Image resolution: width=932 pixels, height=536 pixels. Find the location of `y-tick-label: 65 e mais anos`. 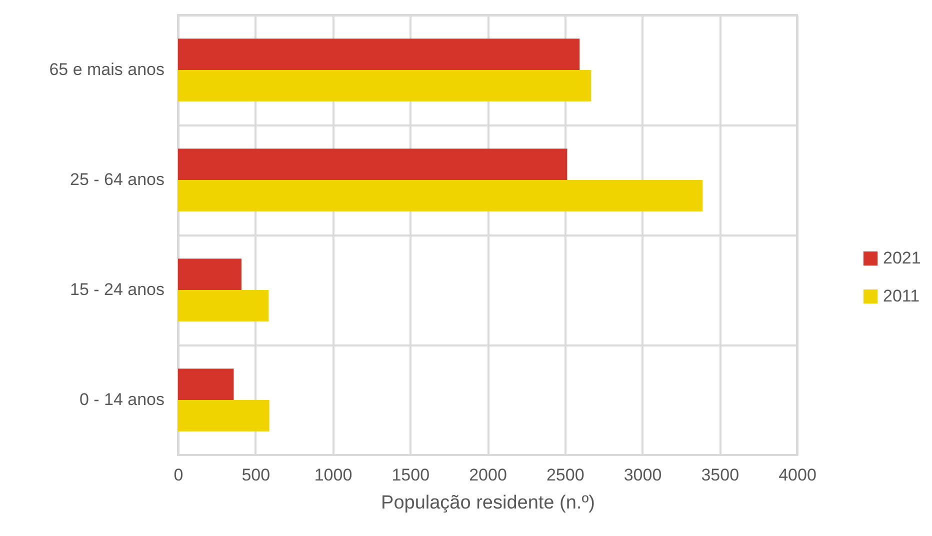

y-tick-label: 65 e mais anos is located at coordinates (106, 69).